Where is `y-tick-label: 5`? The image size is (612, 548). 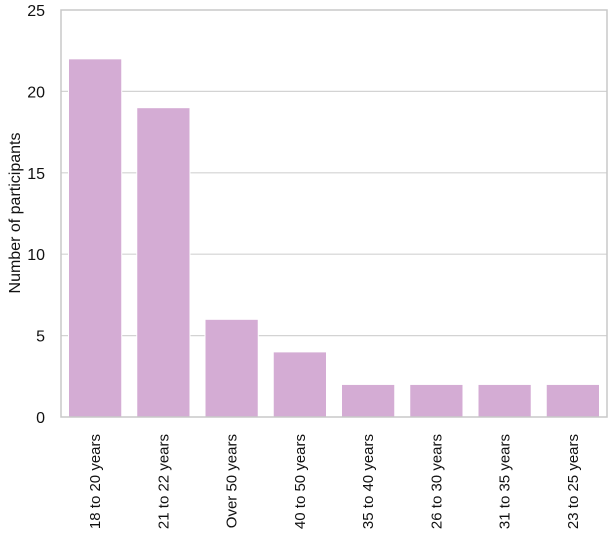
y-tick-label: 5 is located at coordinates (40, 337).